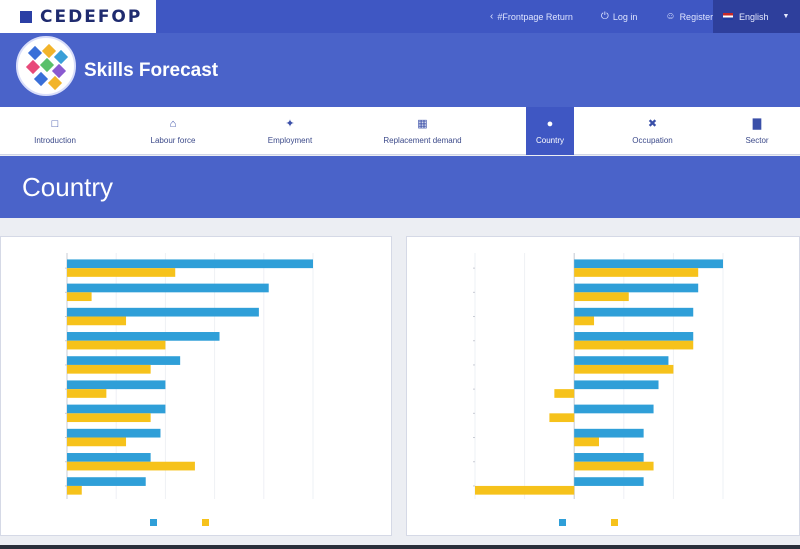  I want to click on tab-introduction: □ Introduction, so click(55, 131).